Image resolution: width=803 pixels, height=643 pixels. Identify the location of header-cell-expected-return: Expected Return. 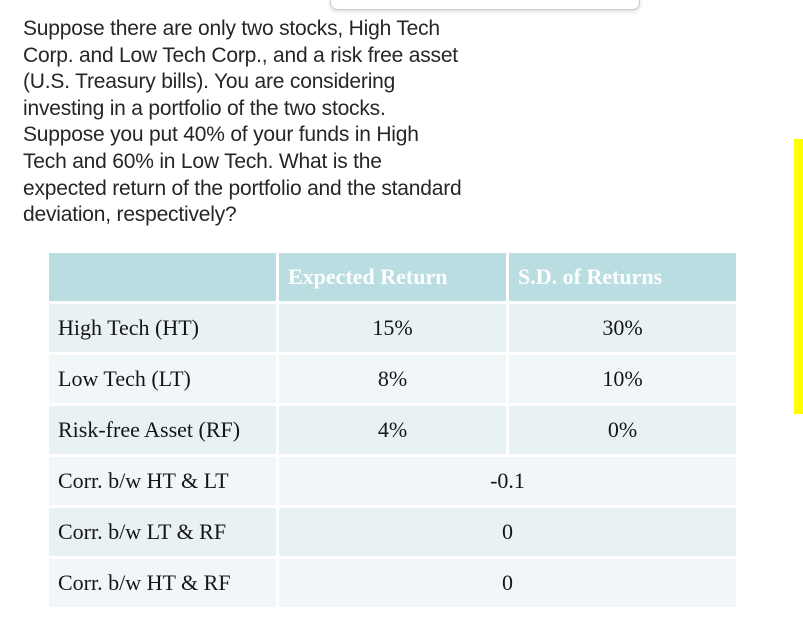
(392, 277).